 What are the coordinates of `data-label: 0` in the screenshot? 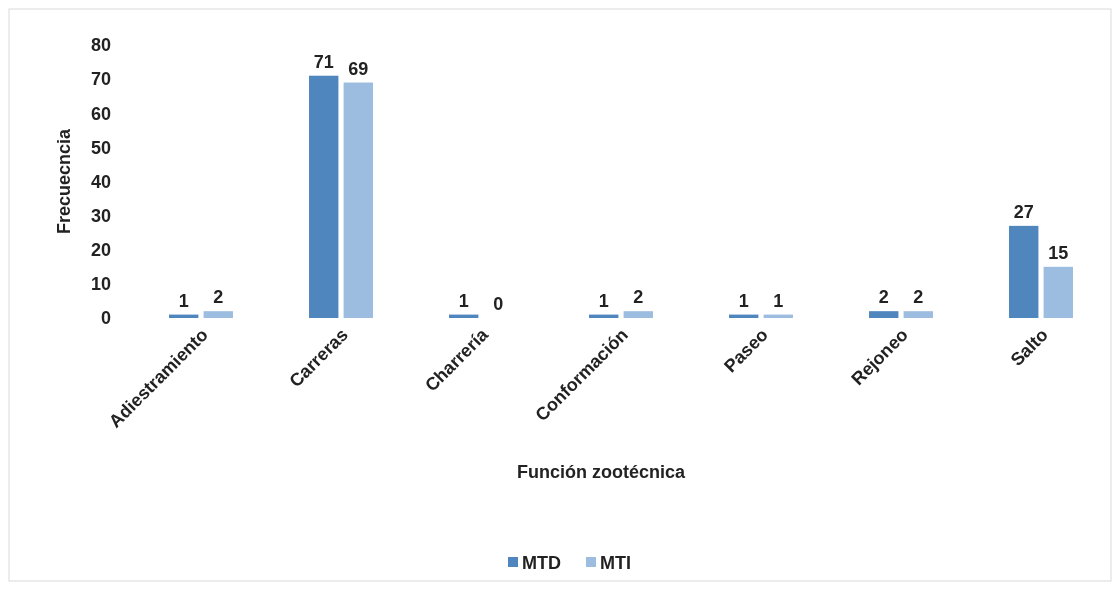 It's located at (498, 304).